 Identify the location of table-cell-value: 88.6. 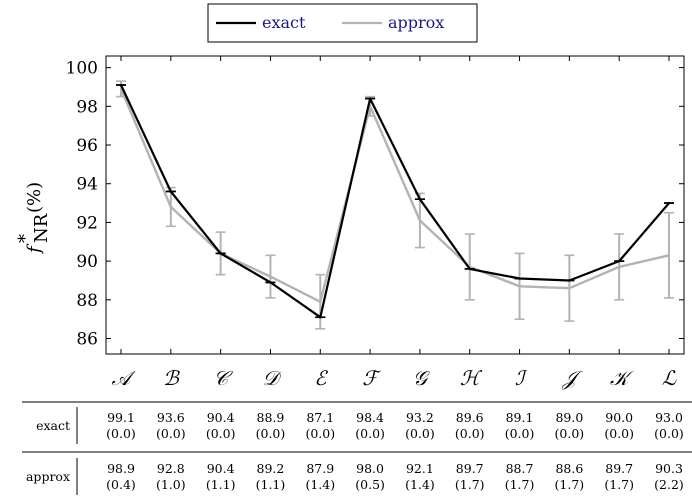
(569, 468).